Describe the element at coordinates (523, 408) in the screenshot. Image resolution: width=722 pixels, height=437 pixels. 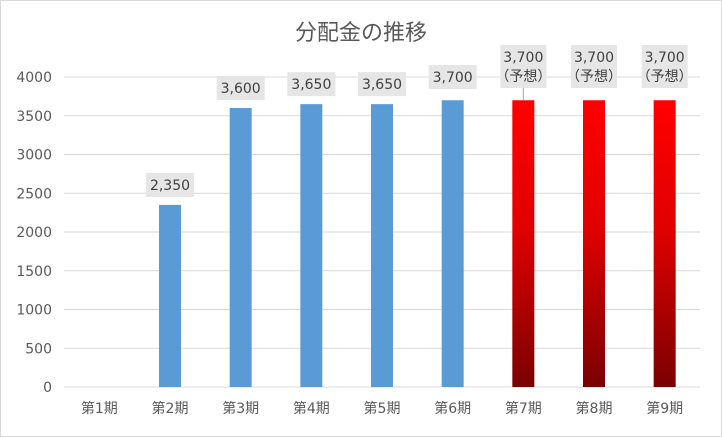
I see `x-tick-label: 第7期` at that location.